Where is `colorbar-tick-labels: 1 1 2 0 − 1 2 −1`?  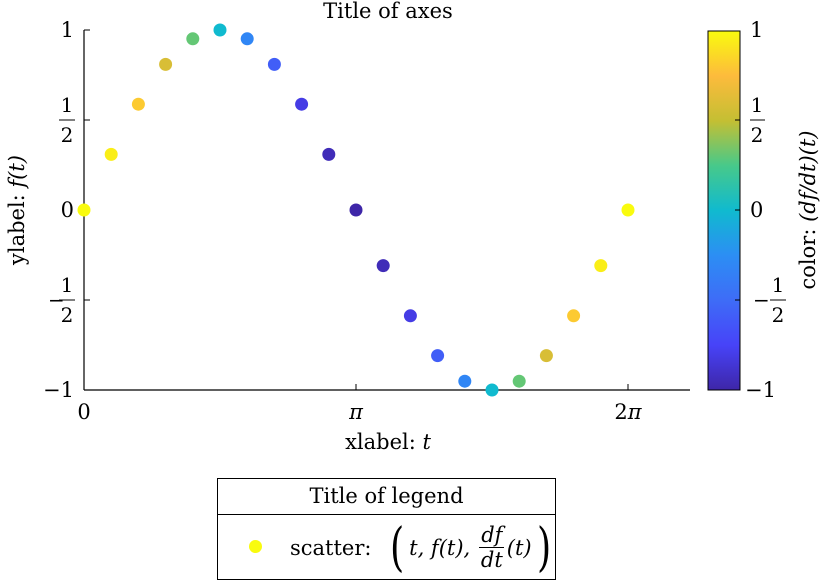 colorbar-tick-labels: 1 1 2 0 − 1 2 −1 is located at coordinates (765, 210).